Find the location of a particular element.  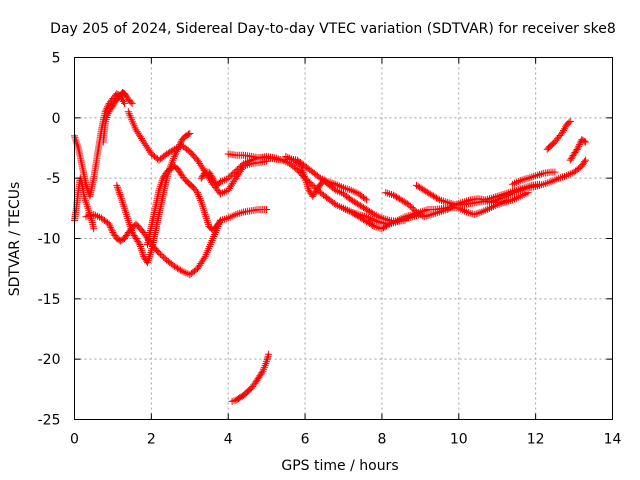

x-tick-label: 4 is located at coordinates (228, 440).